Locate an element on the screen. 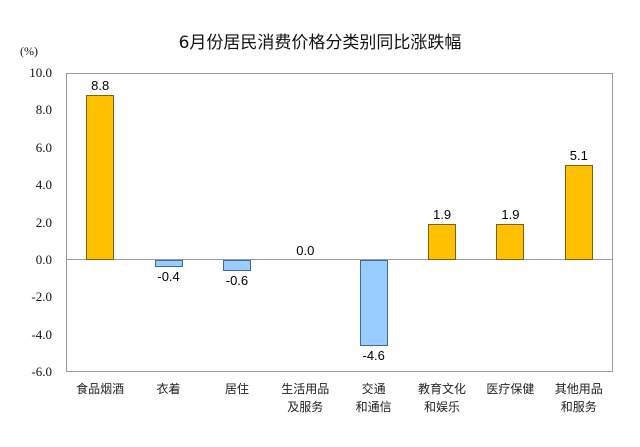  x-category-label: 教育文化 和娱乐 is located at coordinates (442, 398).